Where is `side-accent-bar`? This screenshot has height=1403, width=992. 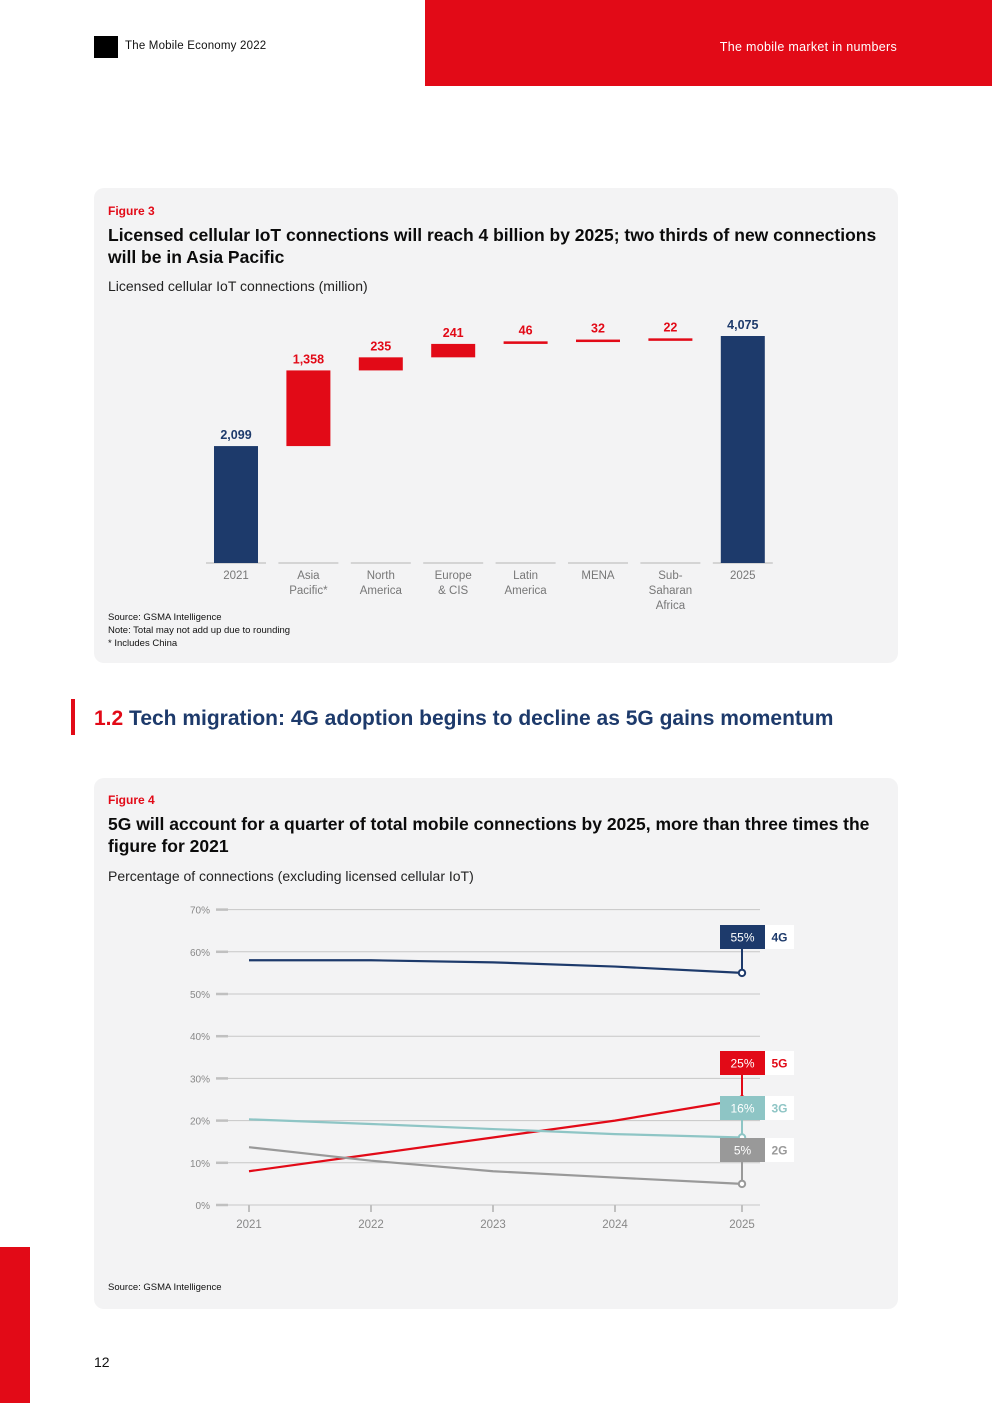 side-accent-bar is located at coordinates (15, 1325).